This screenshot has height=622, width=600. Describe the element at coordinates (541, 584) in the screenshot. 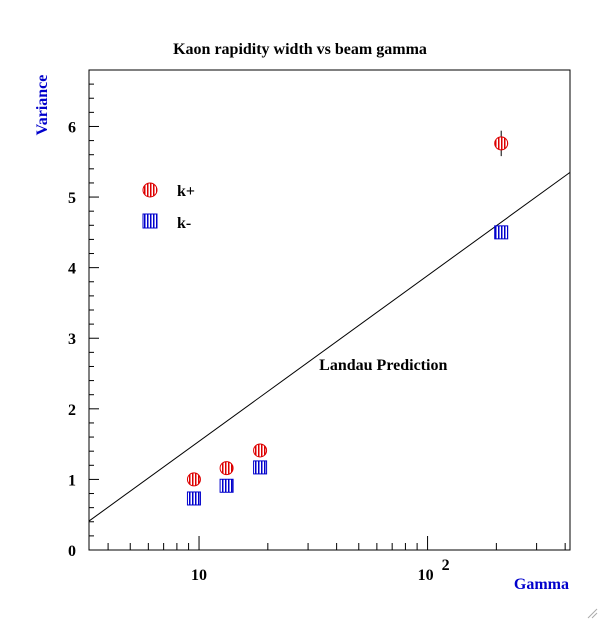

I see `x-axis-label: Gamma` at that location.